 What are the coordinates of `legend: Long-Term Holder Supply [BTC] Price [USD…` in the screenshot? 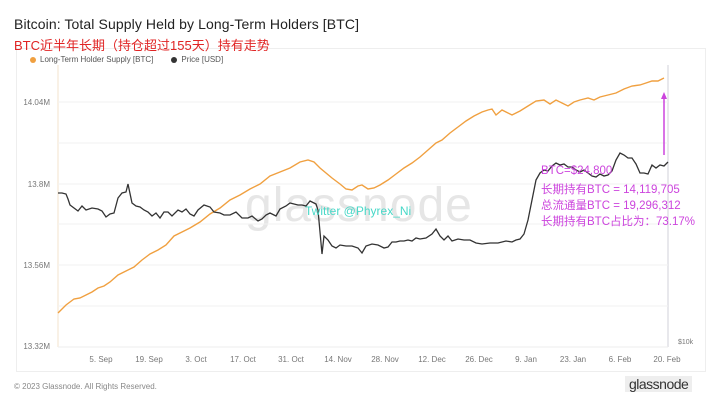 It's located at (126, 59).